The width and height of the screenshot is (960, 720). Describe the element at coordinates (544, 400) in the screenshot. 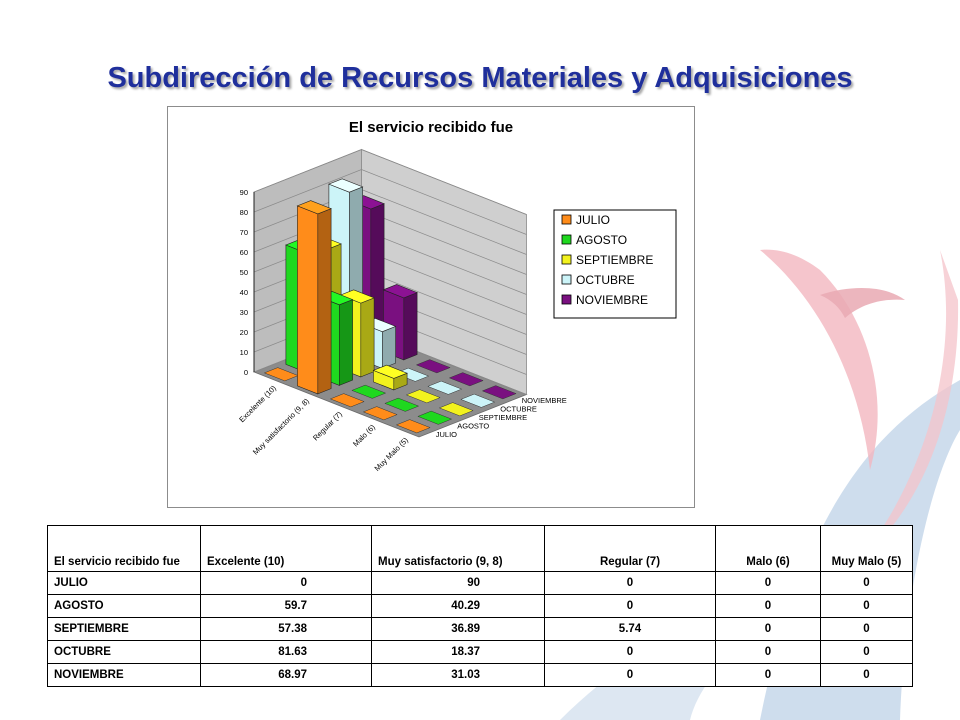

I see `series-depth-label: NOVIEMBRE` at that location.